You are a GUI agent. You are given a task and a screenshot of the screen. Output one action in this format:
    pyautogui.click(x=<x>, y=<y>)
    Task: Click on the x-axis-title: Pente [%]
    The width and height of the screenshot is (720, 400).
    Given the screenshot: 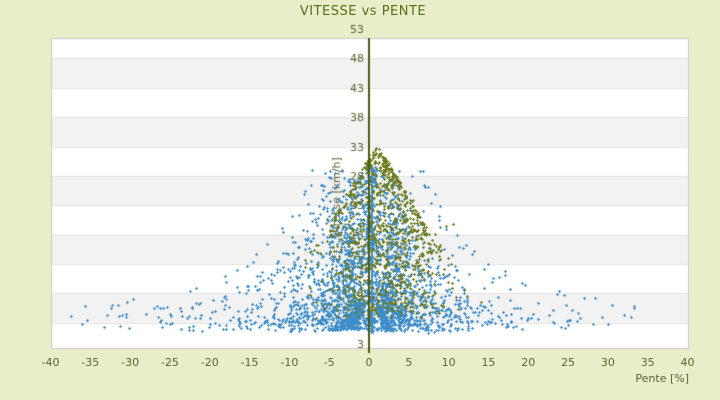 What is the action you would take?
    pyautogui.click(x=662, y=378)
    